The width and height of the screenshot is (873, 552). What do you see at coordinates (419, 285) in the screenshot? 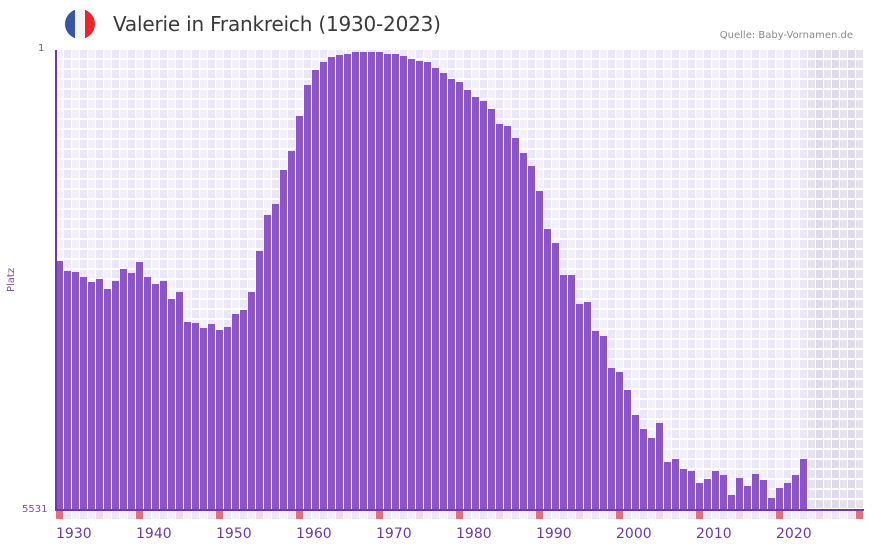
I see `bar-1975` at bounding box center [419, 285].